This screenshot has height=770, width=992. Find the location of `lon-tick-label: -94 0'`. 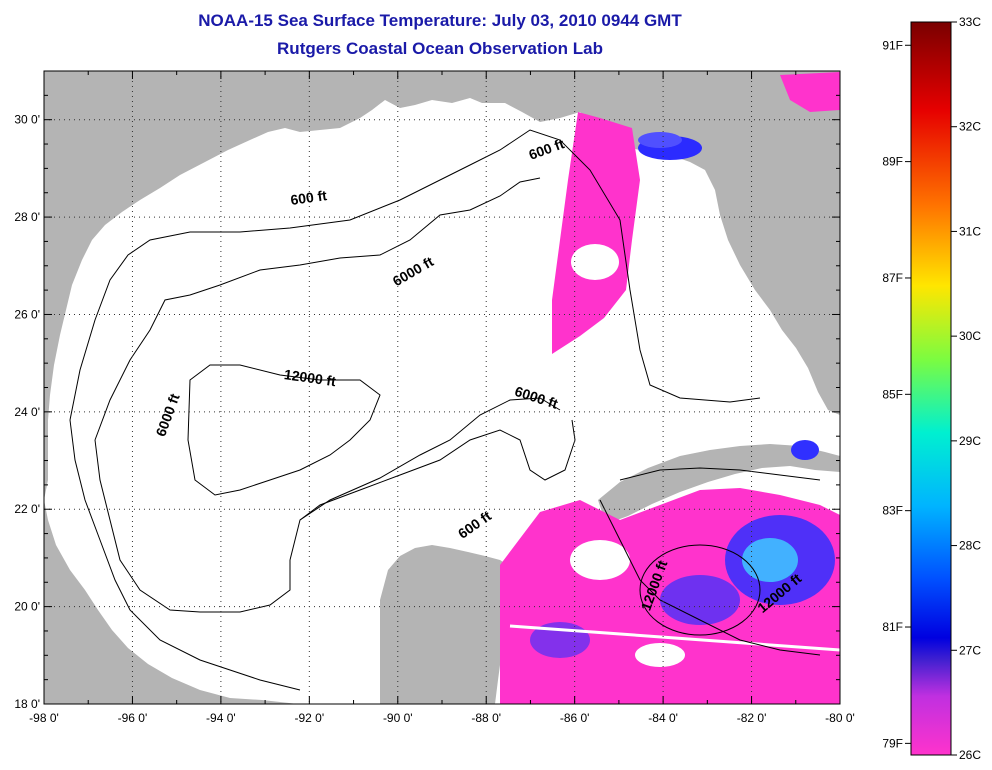

lon-tick-label: -94 0' is located at coordinates (221, 718).